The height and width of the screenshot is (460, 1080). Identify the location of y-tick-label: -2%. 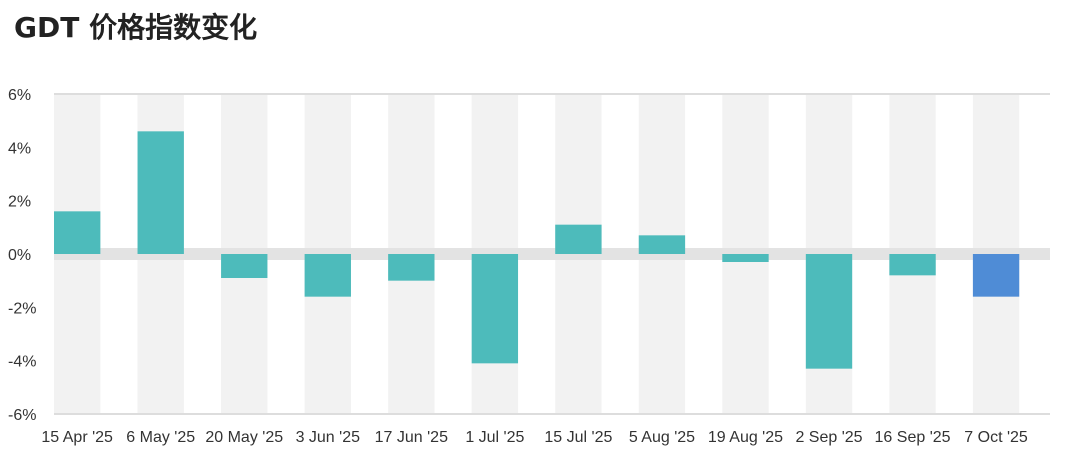
(22, 308).